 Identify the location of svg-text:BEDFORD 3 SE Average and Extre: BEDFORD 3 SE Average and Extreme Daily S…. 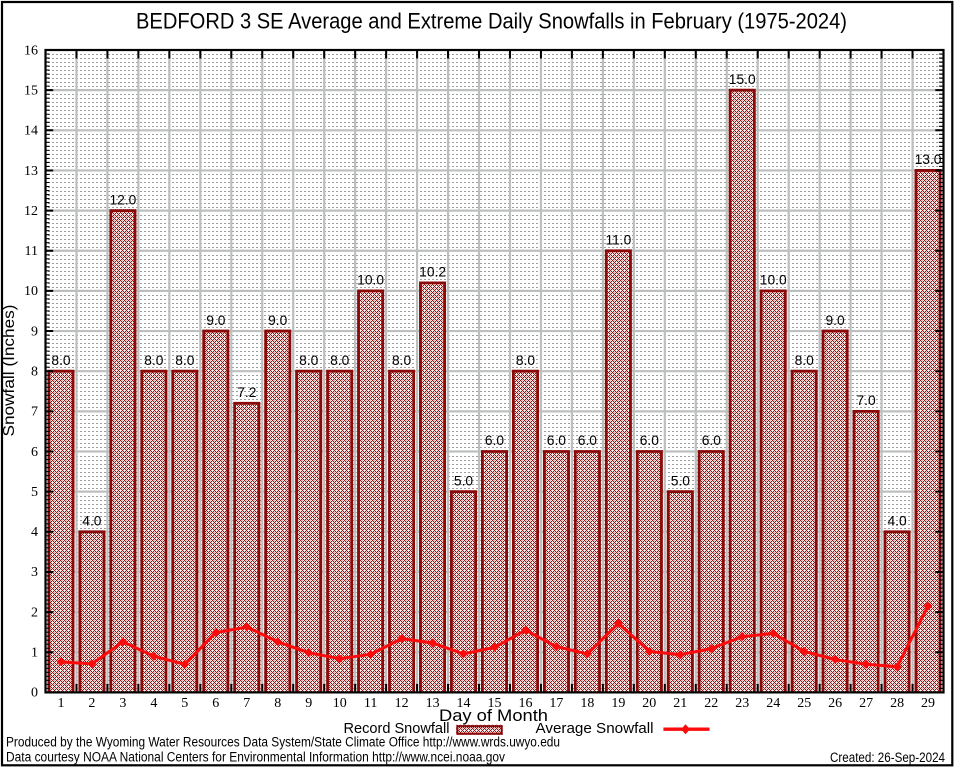
(491, 21).